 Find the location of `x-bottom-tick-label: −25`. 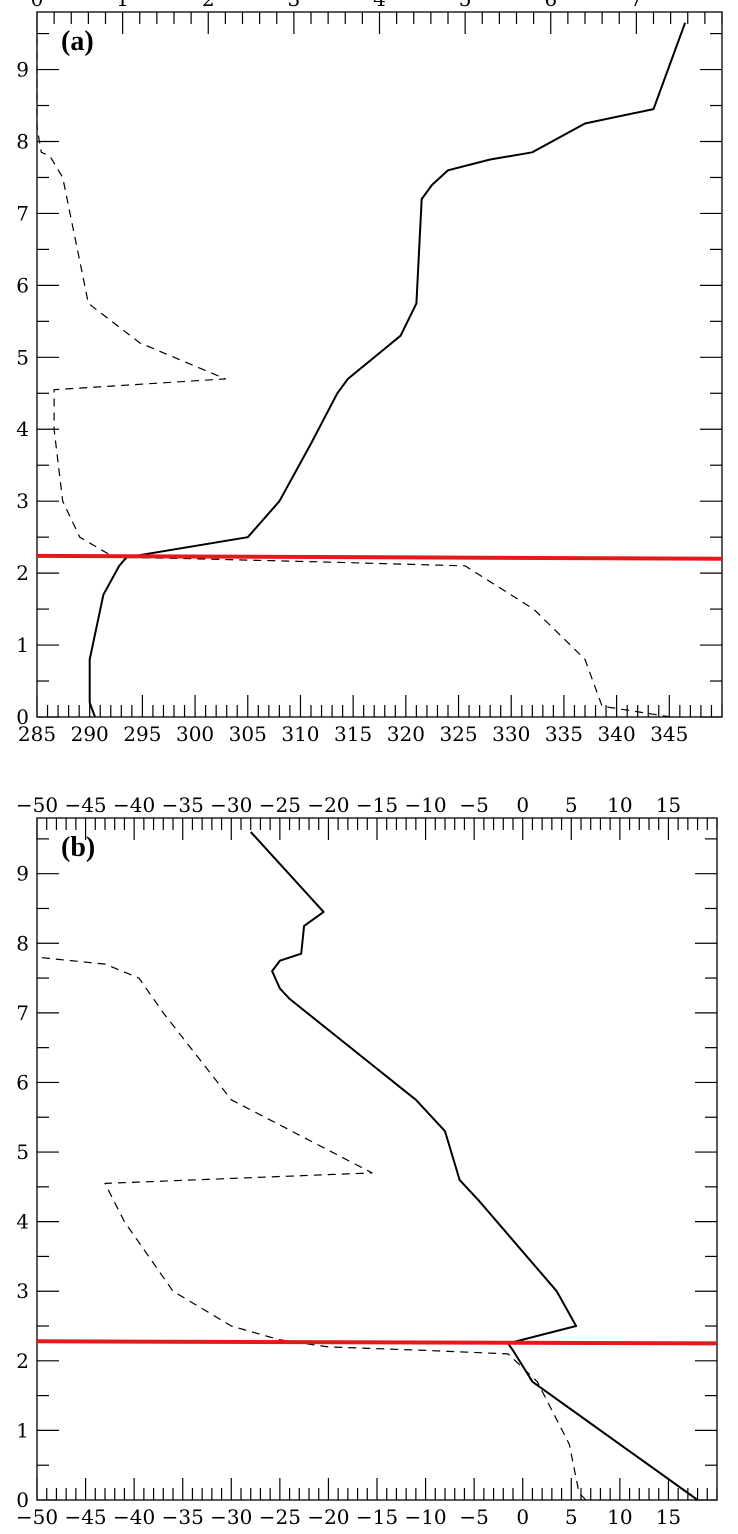

x-bottom-tick-label: −25 is located at coordinates (280, 1517).